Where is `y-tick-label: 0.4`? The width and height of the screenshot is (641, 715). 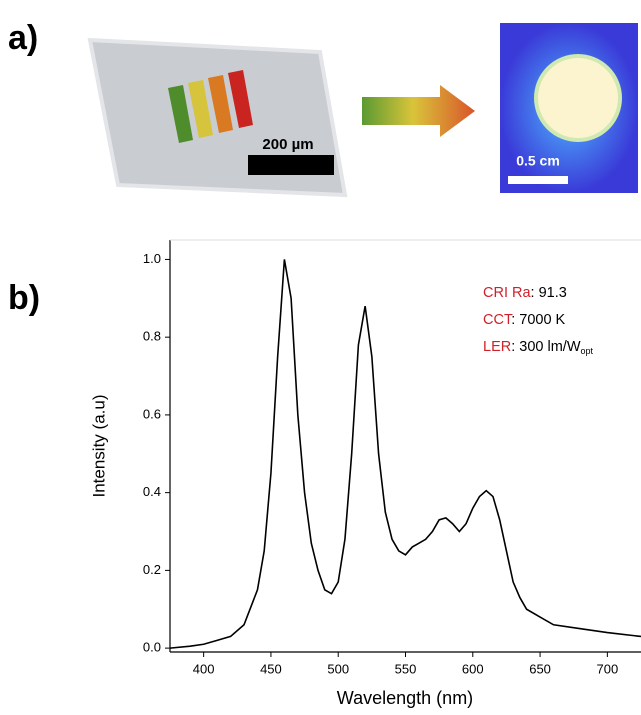
y-tick-label: 0.4 is located at coordinates (152, 491).